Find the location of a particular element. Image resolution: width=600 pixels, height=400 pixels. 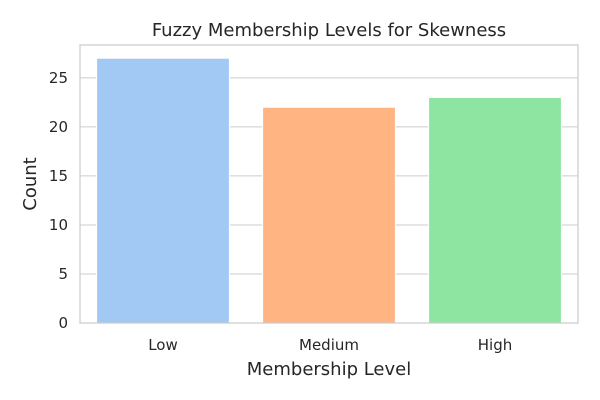

x-tick-labels: Low Medium High is located at coordinates (330, 345).